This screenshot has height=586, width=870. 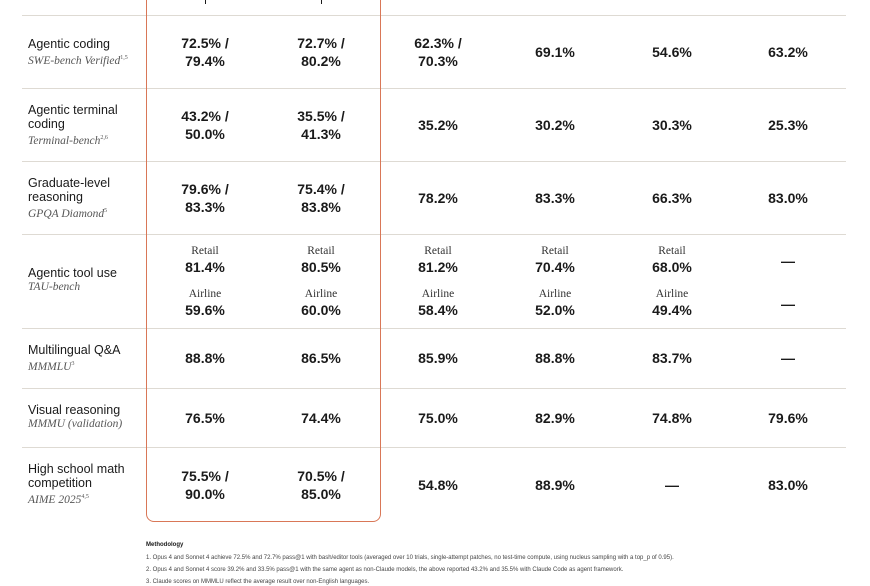 I want to click on benchmark-name: Graduate-level reasoning, so click(x=69, y=190).